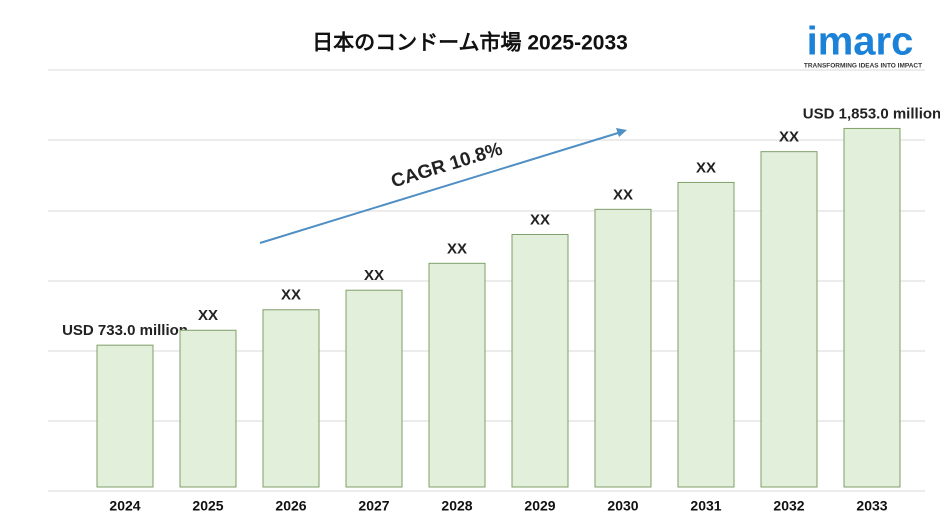  Describe the element at coordinates (539, 506) in the screenshot. I see `x-tick-label: 2029` at that location.